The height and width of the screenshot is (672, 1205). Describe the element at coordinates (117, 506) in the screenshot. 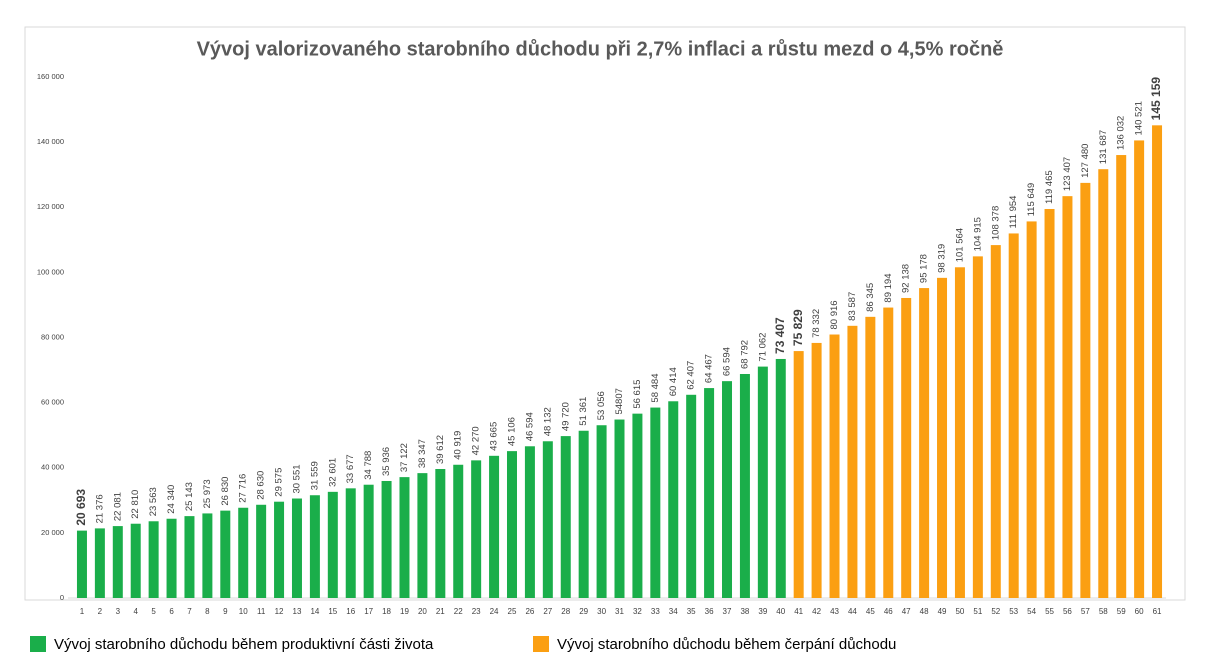

I see `data-label: 22 081` at that location.